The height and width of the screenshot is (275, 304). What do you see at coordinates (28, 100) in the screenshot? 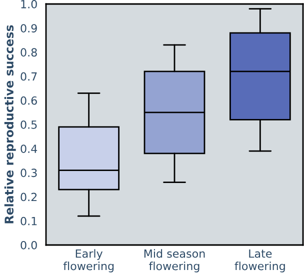
I see `y-tick-label: 0.6` at bounding box center [28, 100].